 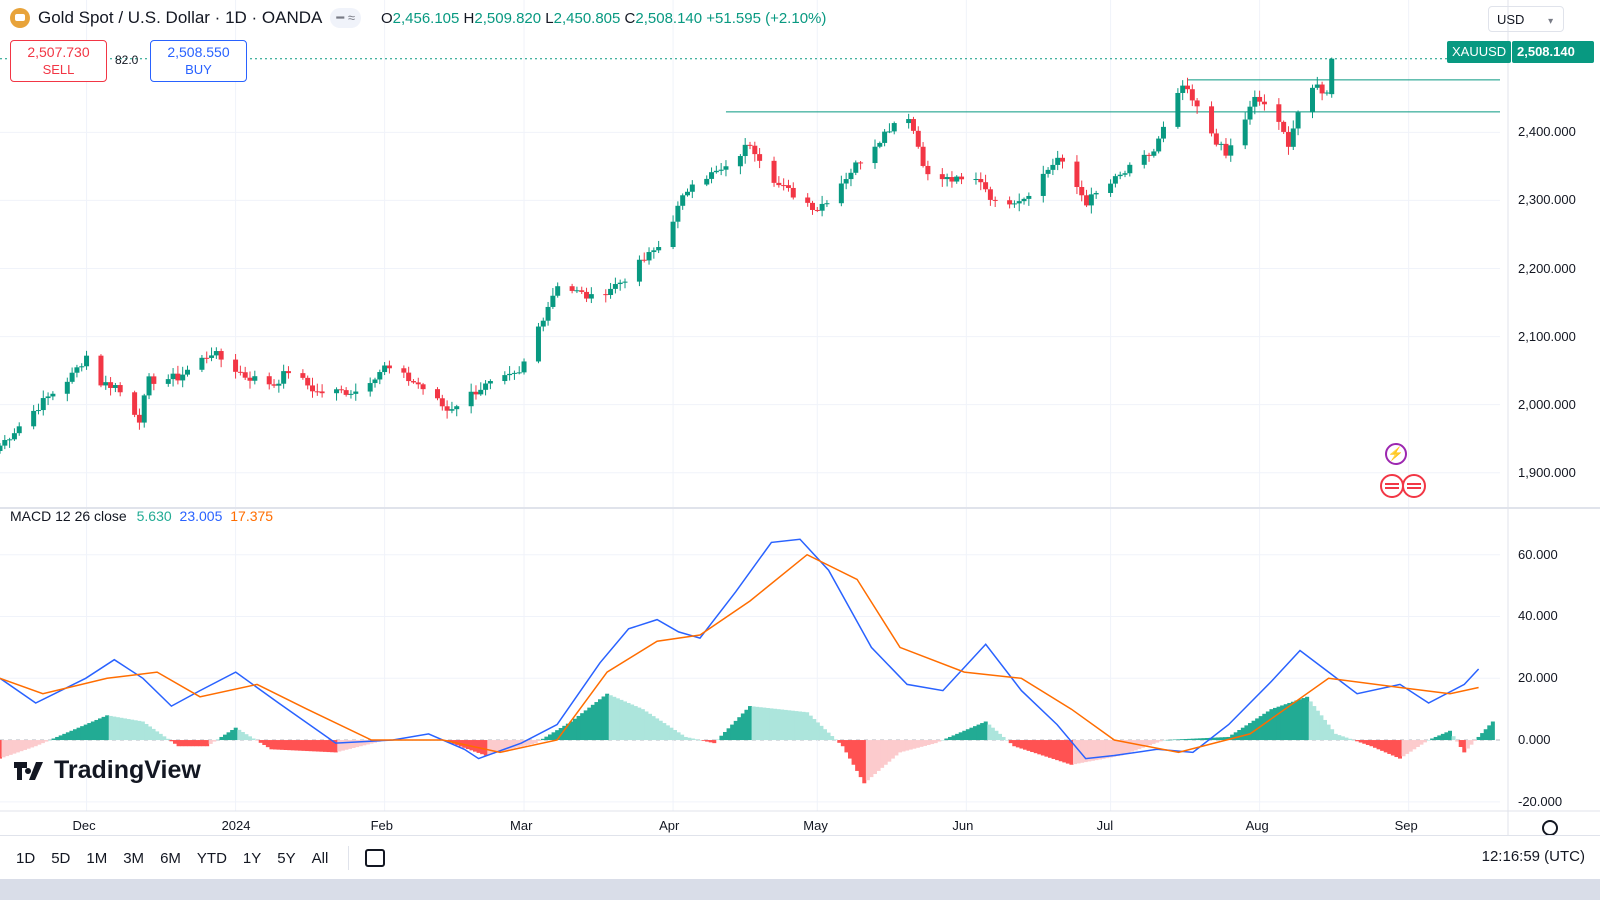 I want to click on sell-button: 2,507.730 SELL, so click(x=58, y=61).